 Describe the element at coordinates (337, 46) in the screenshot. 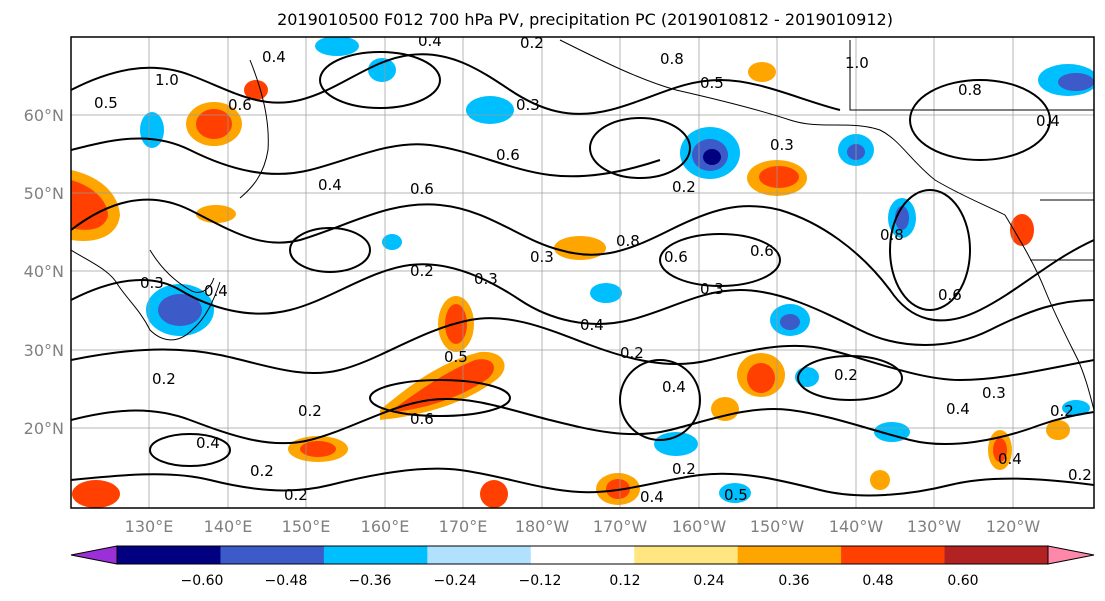

I see `anomaly-north-pacific-north` at that location.